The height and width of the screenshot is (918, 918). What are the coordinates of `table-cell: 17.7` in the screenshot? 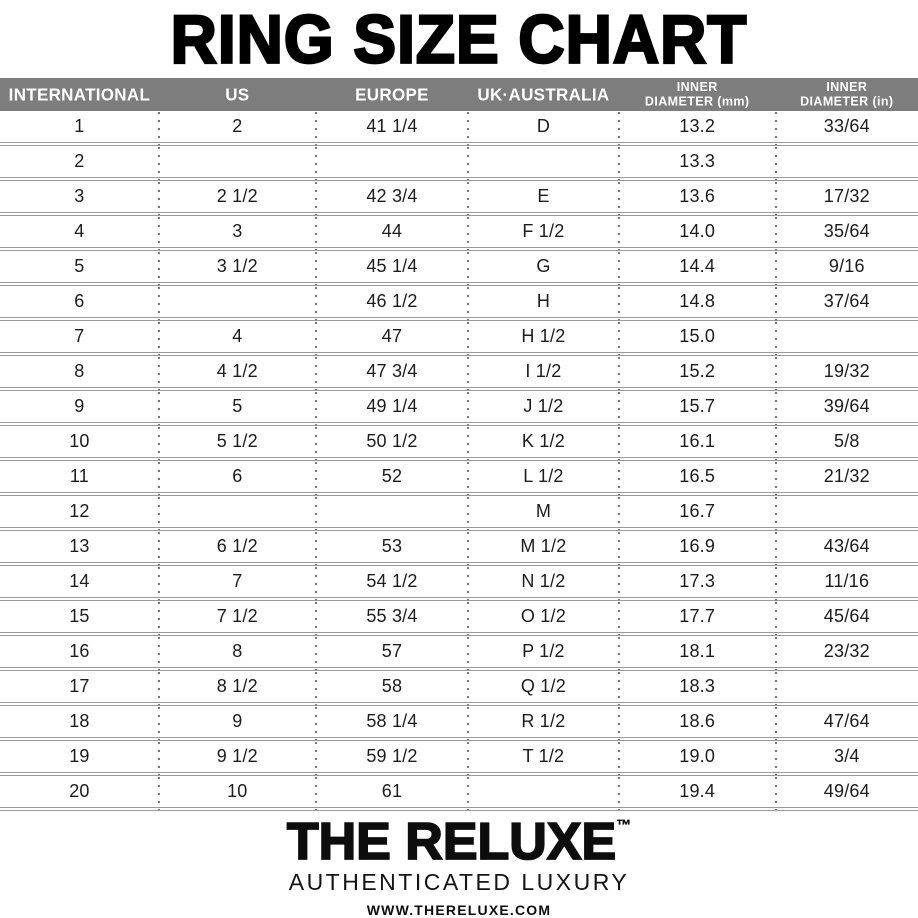 It's located at (696, 618).